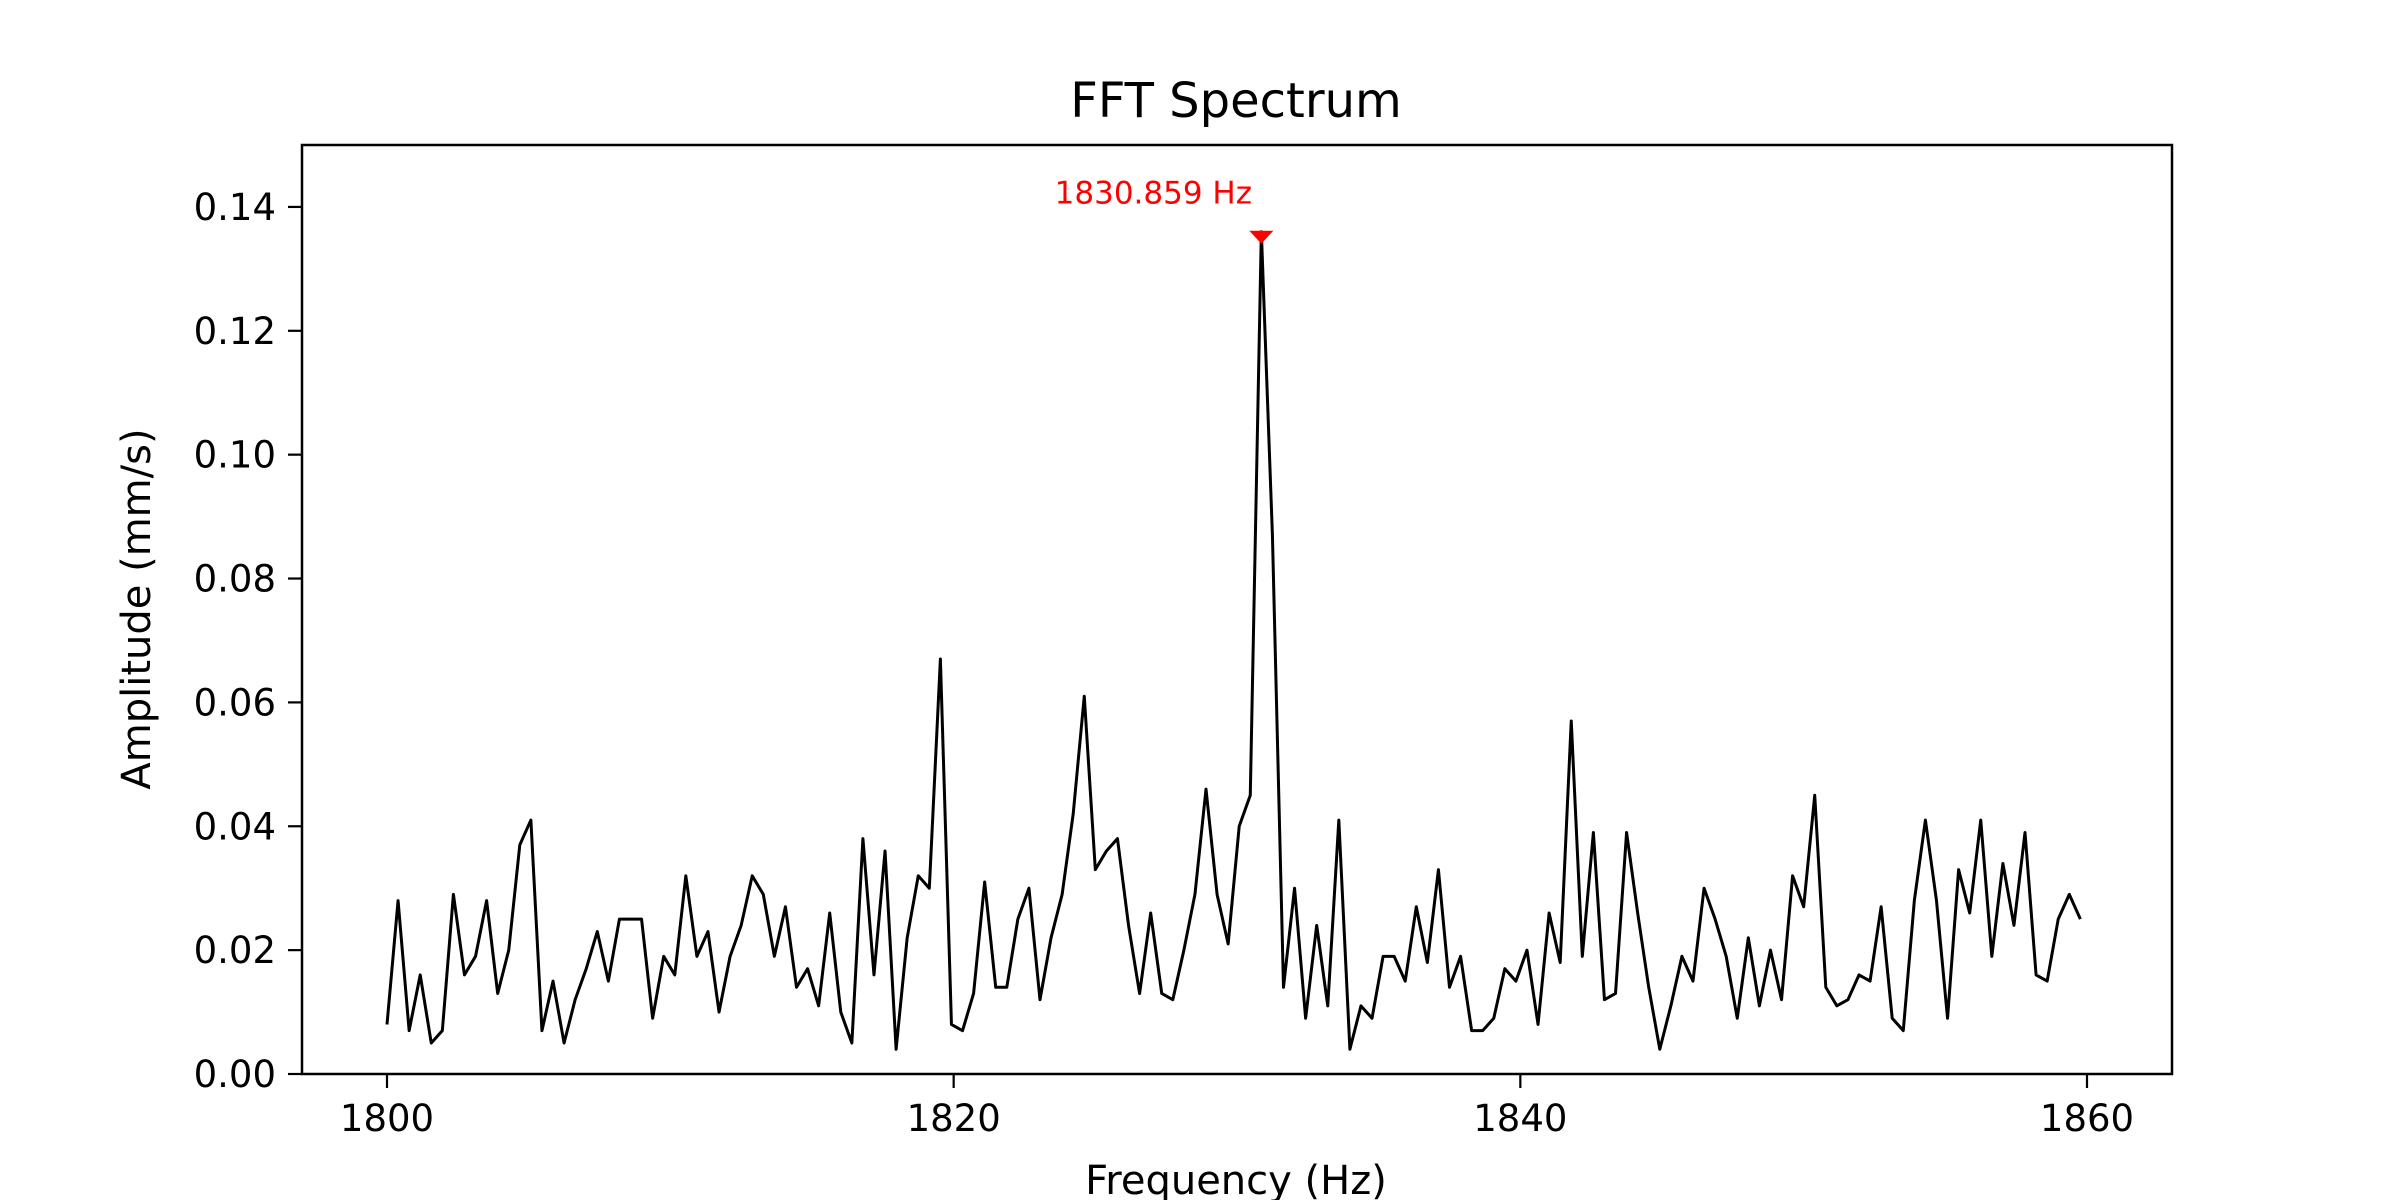 This screenshot has width=2400, height=1200. Describe the element at coordinates (1520, 1118) in the screenshot. I see `x-tick-label: 1840` at that location.